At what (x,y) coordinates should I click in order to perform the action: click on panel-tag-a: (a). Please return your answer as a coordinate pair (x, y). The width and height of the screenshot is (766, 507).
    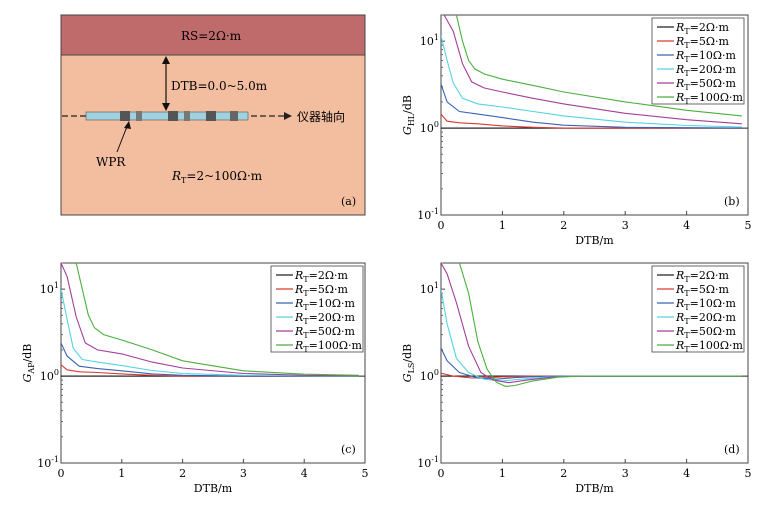
    Looking at the image, I should click on (348, 201).